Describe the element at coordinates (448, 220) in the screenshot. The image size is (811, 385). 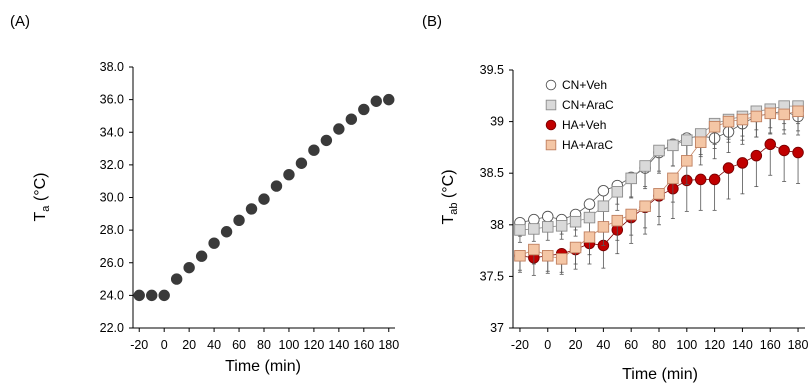
I see `panel-b-y-title-main: T` at that location.